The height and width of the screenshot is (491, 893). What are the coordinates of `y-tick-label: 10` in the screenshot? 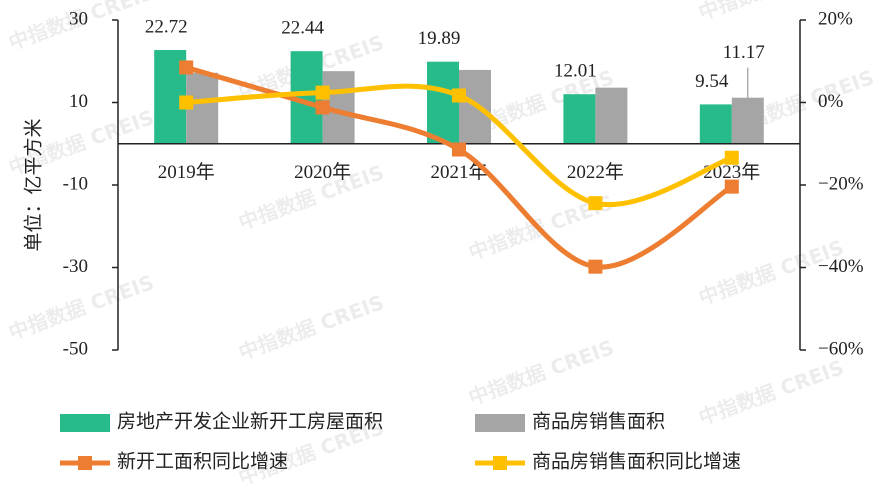 It's located at (78, 101).